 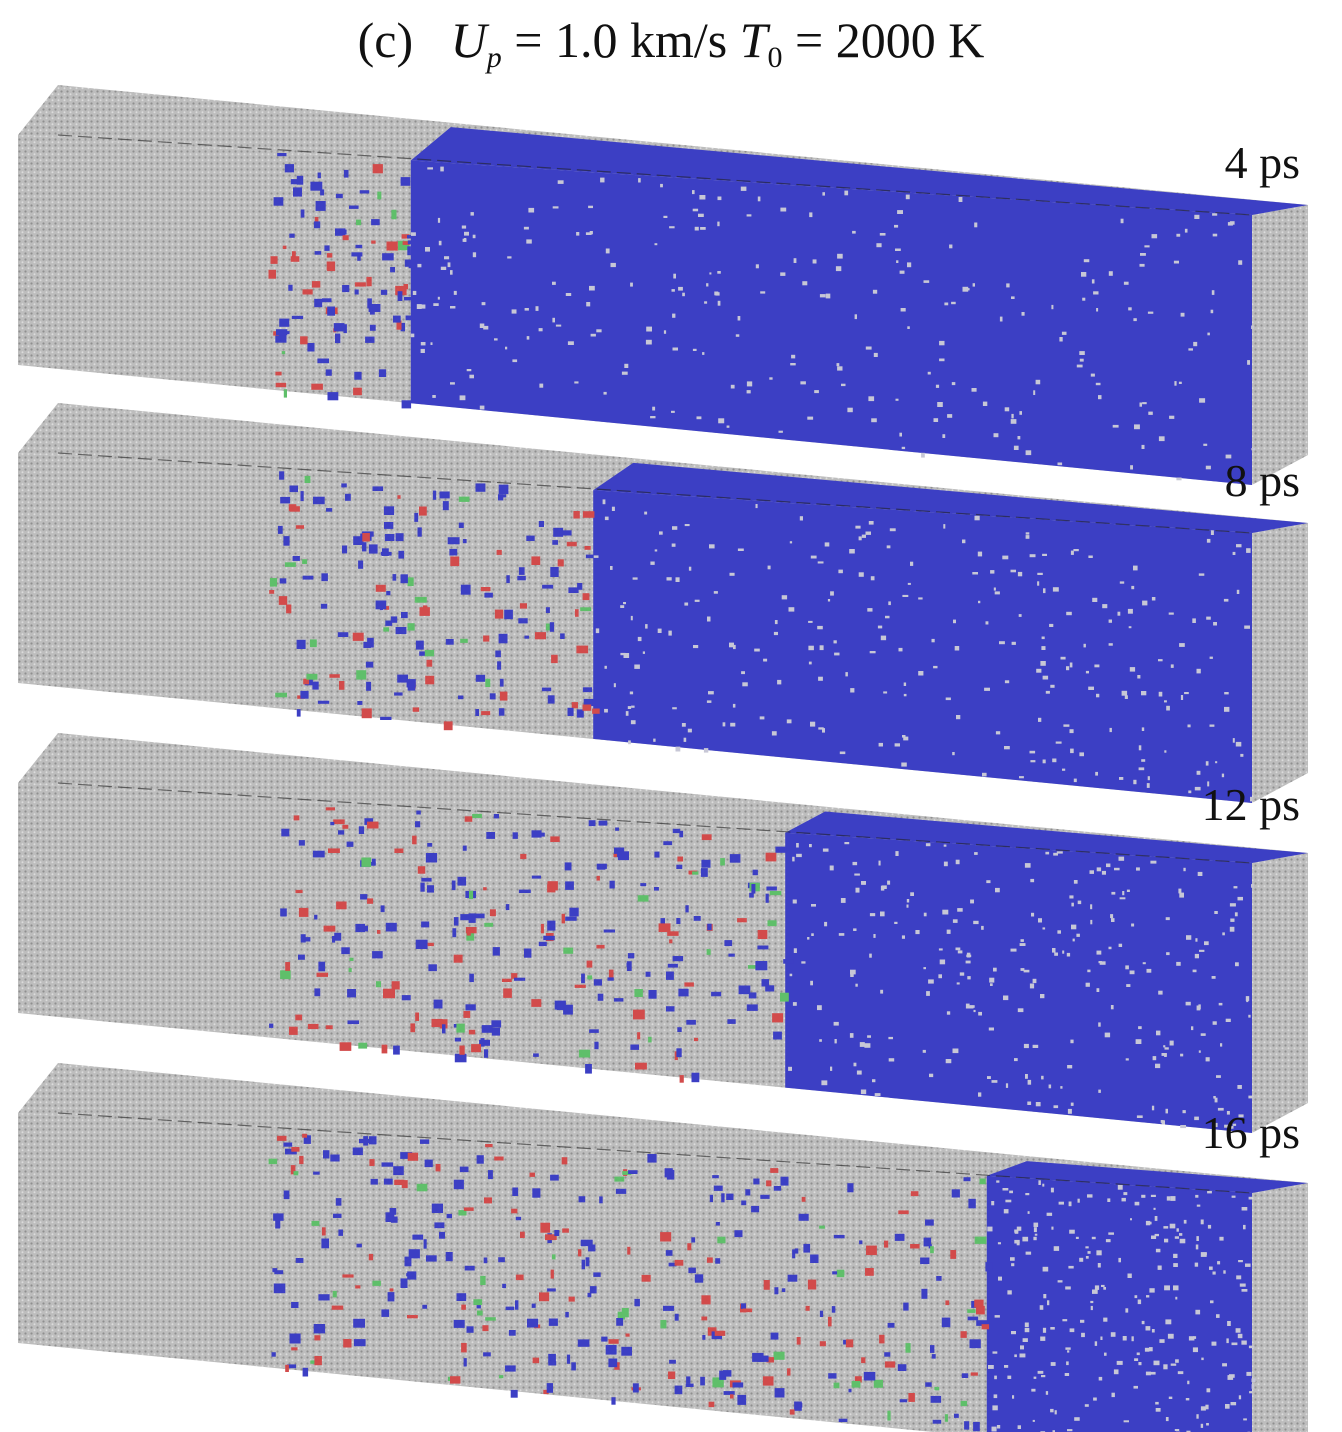 I want to click on temperature-value: = 2000 K, so click(x=883, y=40).